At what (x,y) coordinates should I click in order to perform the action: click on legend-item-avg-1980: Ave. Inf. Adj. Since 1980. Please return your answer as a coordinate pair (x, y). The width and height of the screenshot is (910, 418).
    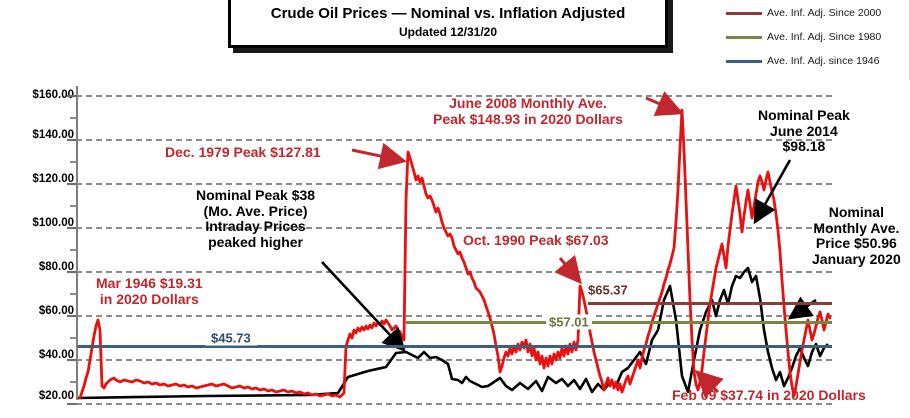
    Looking at the image, I should click on (816, 37).